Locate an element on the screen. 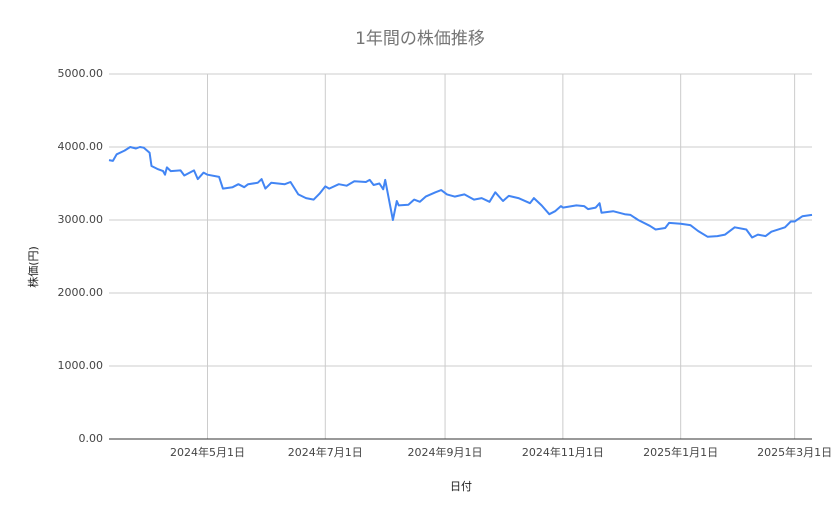 This screenshot has width=839, height=519. x-tick-label: 2024年5月1日 is located at coordinates (207, 452).